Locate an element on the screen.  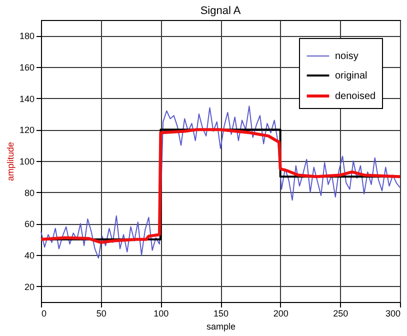
x-axis-title: sample is located at coordinates (221, 327).